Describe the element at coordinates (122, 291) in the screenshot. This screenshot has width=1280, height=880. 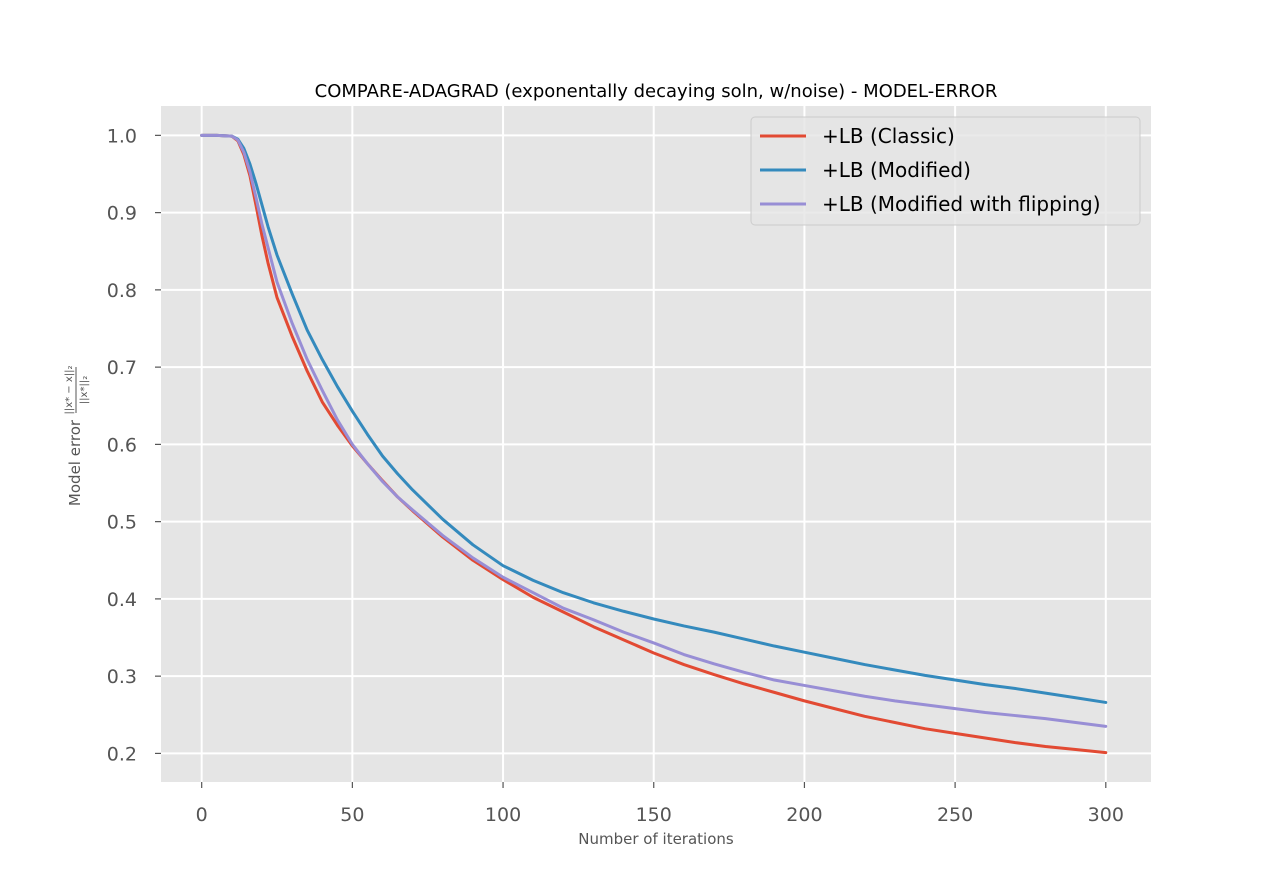
I see `y-tick-label: 0.8` at that location.